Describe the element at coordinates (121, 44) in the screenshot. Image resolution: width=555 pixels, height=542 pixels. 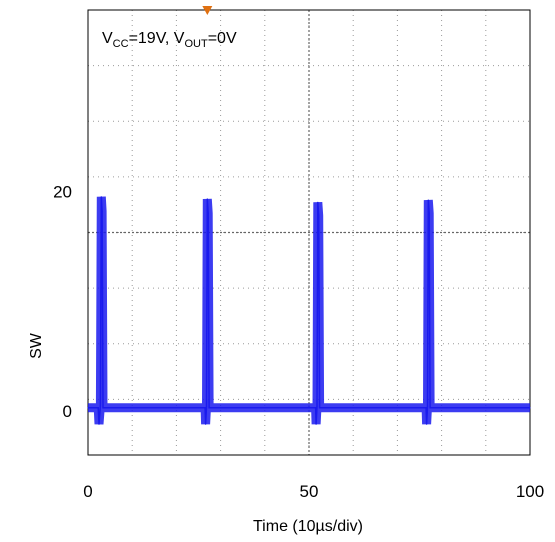
I see `vcc-subscript: CC` at that location.